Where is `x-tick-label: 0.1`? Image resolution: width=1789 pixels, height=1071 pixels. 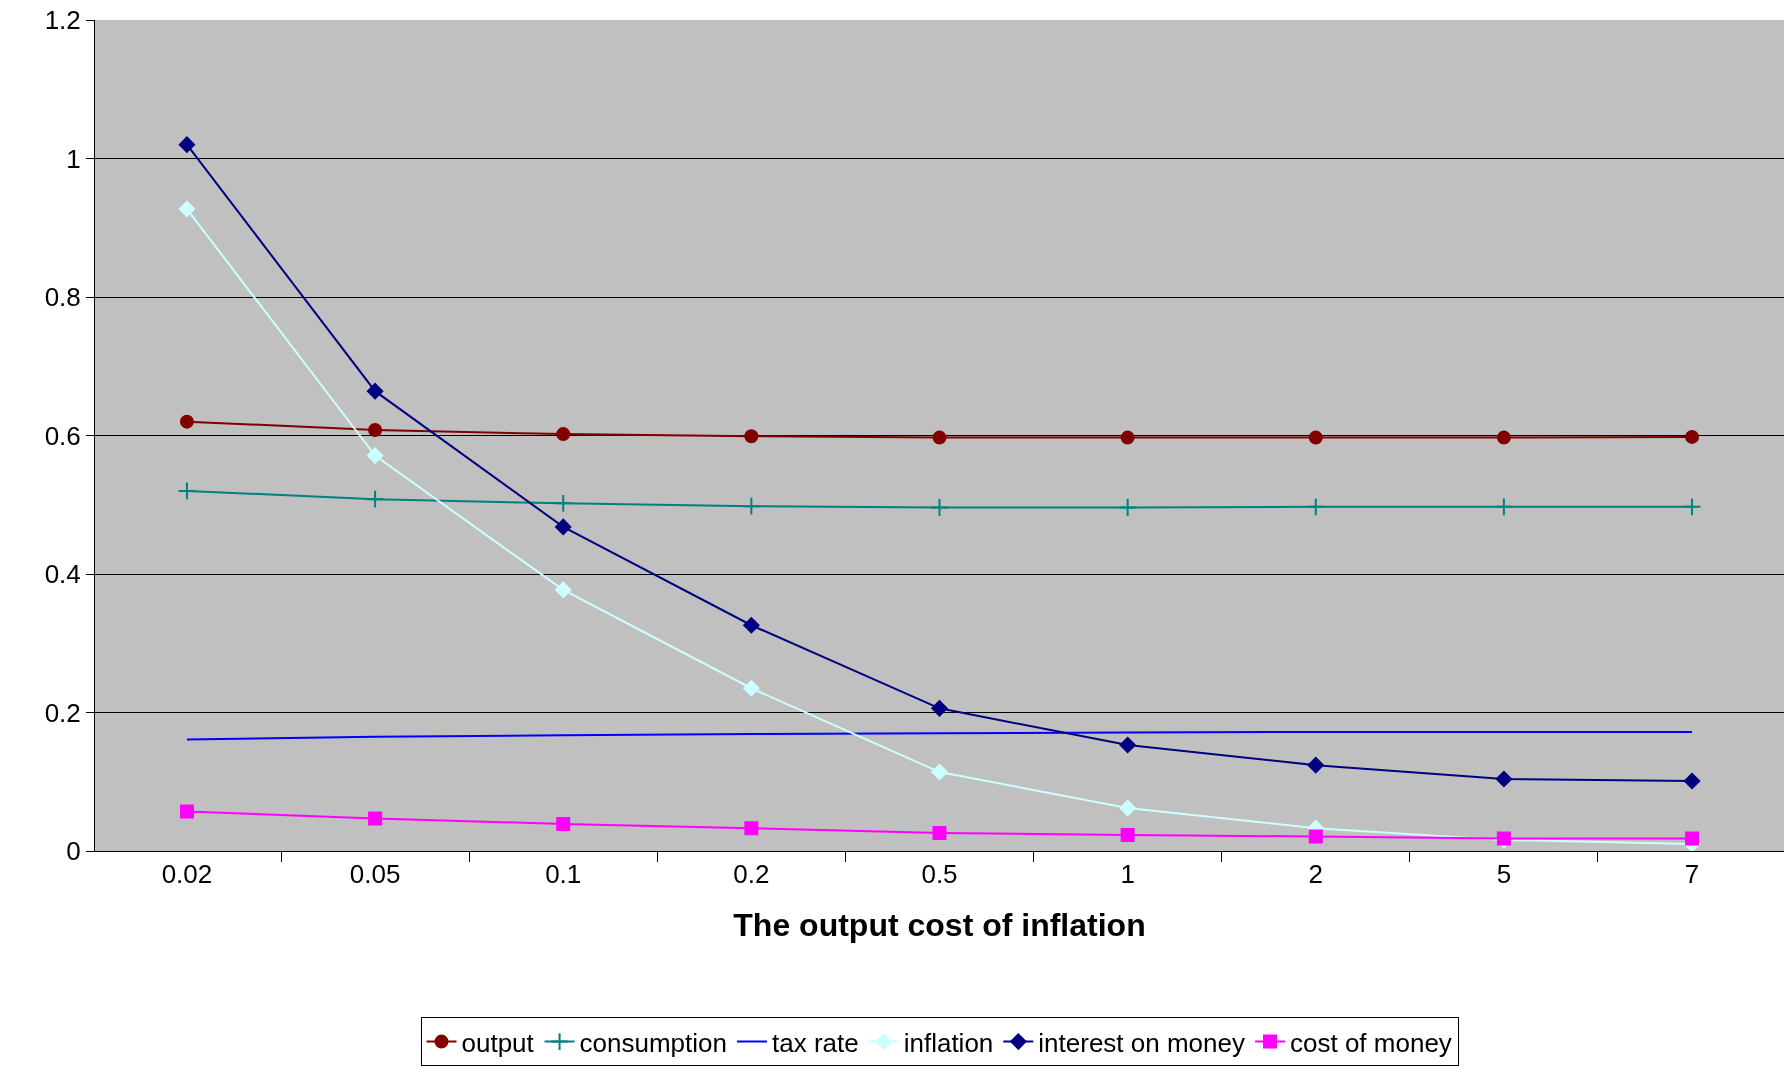
x-tick-label: 0.1 is located at coordinates (563, 874).